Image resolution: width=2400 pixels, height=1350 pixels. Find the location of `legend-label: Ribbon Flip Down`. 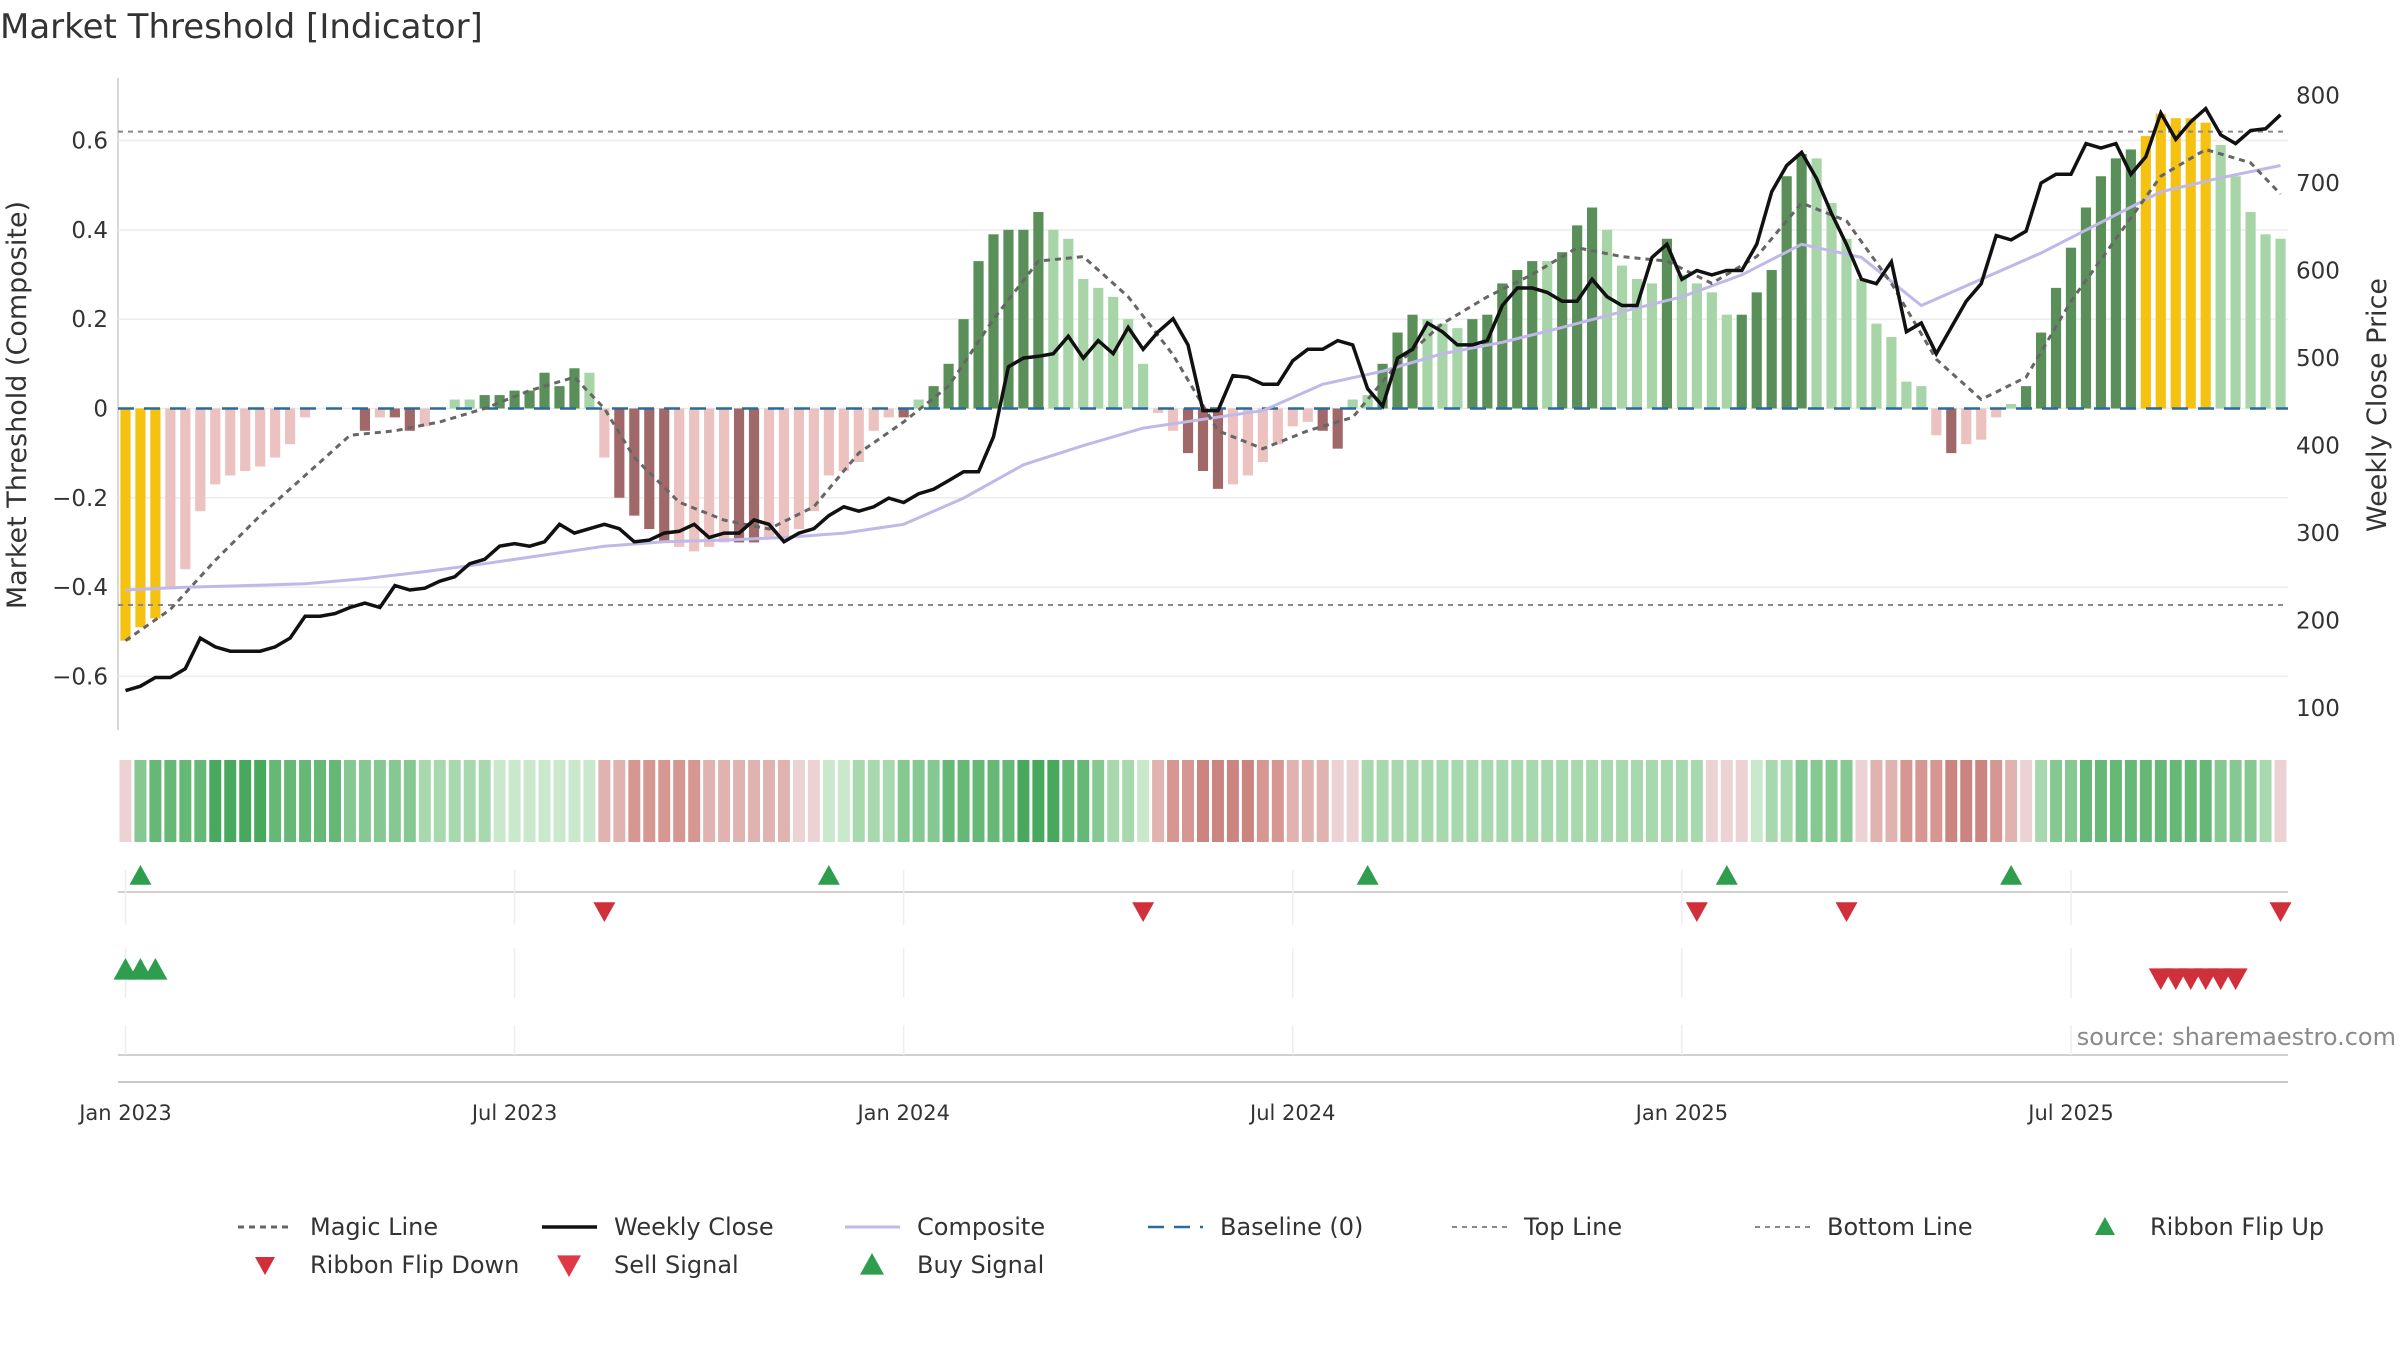

legend-label: Ribbon Flip Down is located at coordinates (414, 1265).